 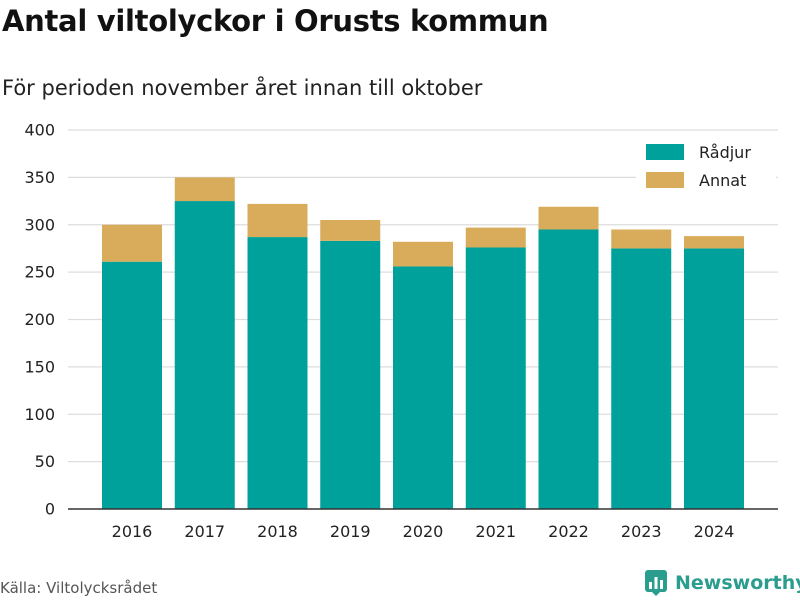 I want to click on bar-radjur-2019, so click(x=350, y=375).